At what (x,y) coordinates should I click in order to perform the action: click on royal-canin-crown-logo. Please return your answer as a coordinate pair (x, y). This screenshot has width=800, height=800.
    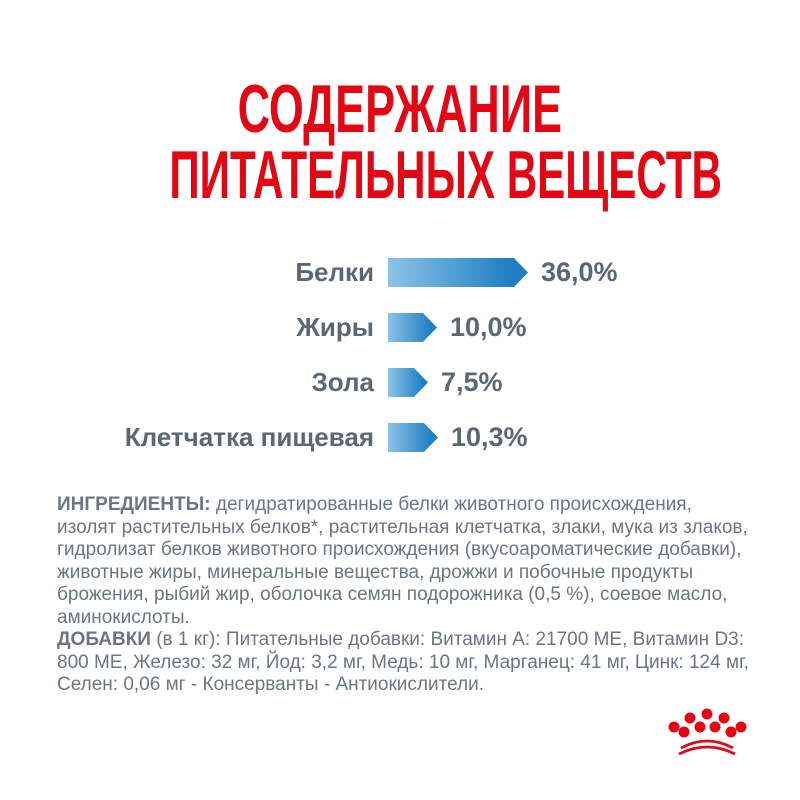
    Looking at the image, I should click on (707, 732).